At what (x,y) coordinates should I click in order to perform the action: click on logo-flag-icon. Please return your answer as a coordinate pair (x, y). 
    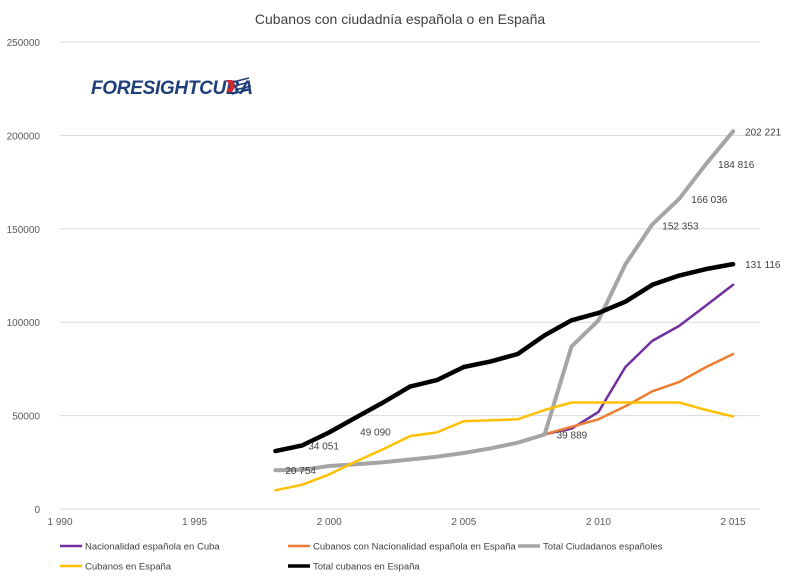
    Looking at the image, I should click on (239, 86).